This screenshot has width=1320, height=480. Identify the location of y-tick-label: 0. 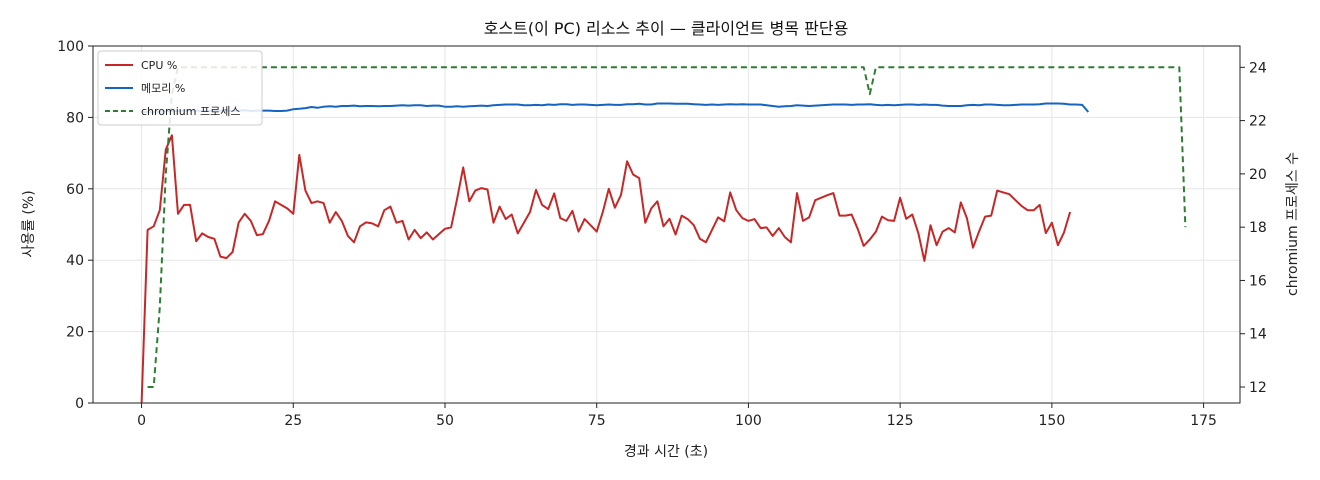
(79, 404).